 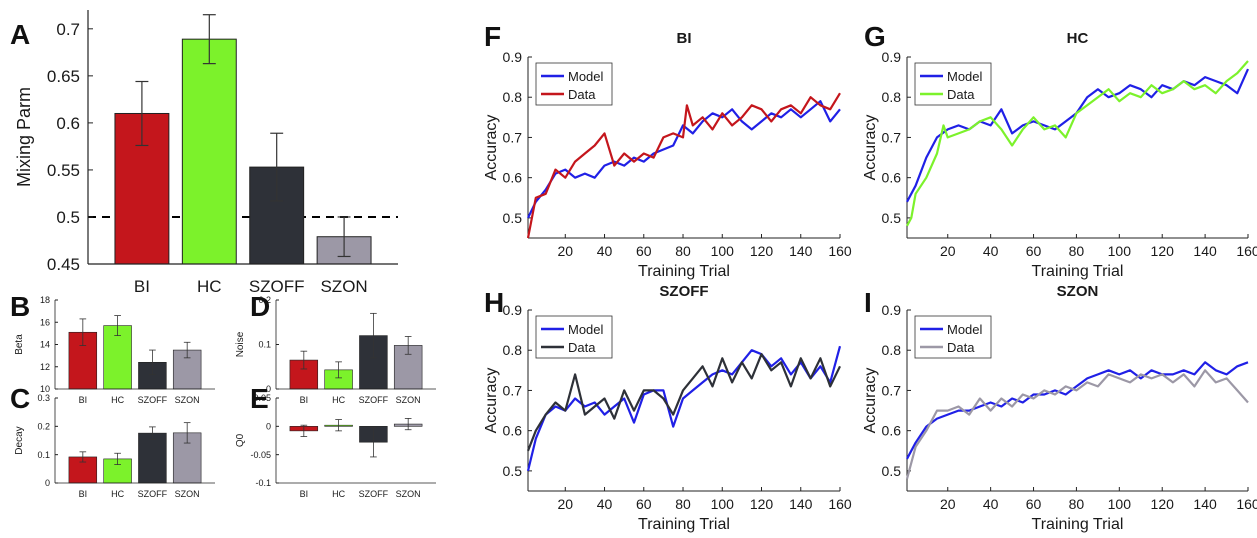 What do you see at coordinates (875, 36) in the screenshot?
I see `panel-letter-g: G` at bounding box center [875, 36].